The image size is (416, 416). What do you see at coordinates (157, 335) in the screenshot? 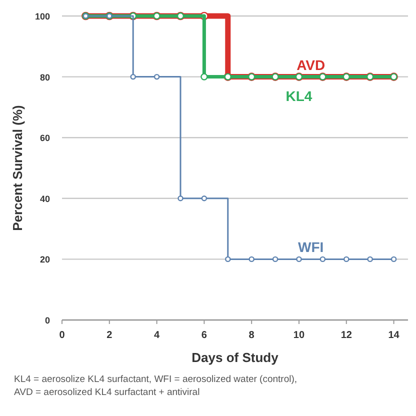
I see `x-tick-label: 4` at bounding box center [157, 335].